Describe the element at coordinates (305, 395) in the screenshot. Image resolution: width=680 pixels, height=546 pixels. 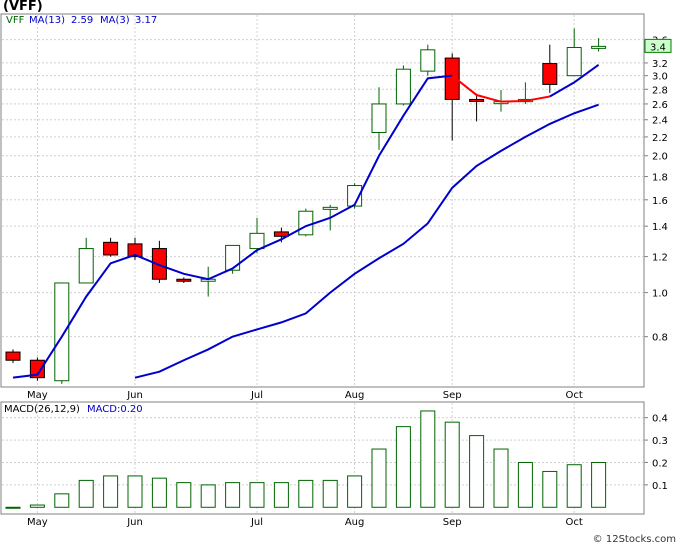
I see `price-x-axis: May Jun Jul Aug Sep Oct` at that location.